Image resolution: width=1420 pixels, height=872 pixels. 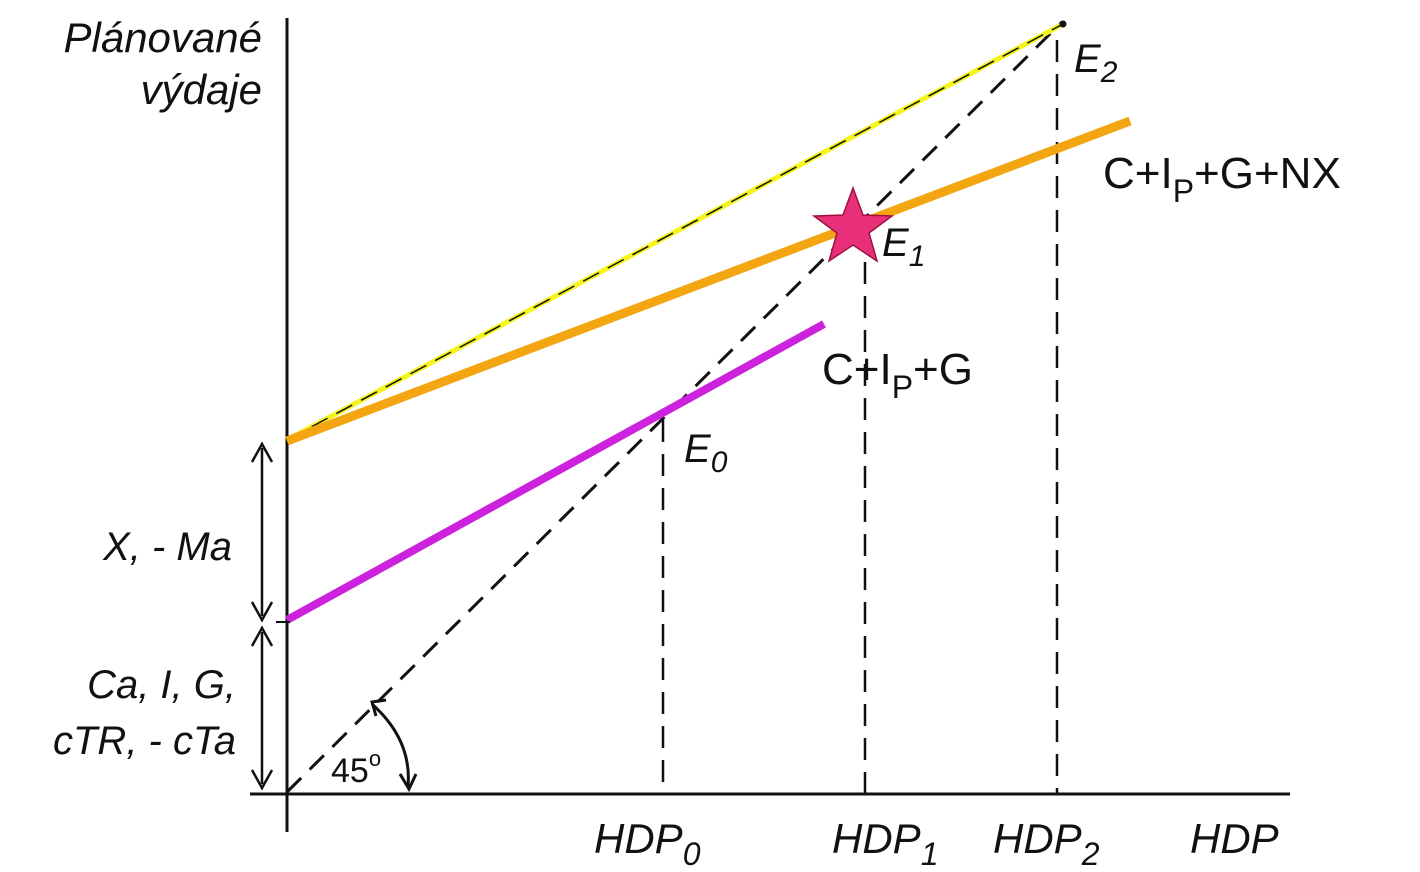 What do you see at coordinates (163, 37) in the screenshot?
I see `y-axis-label-line1: Plánované` at bounding box center [163, 37].